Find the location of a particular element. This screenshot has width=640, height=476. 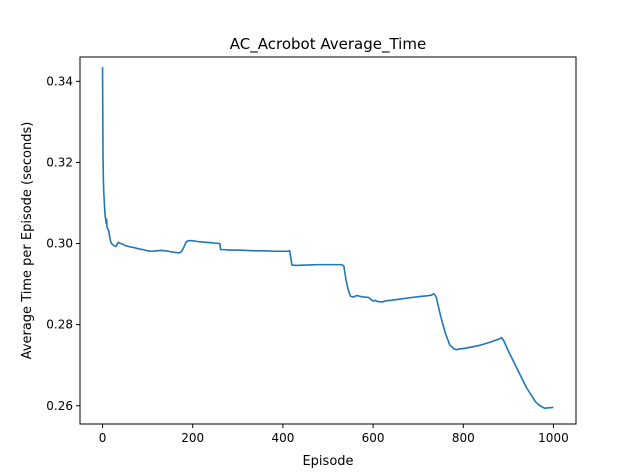

y-tick-label: 0.26 is located at coordinates (59, 406).